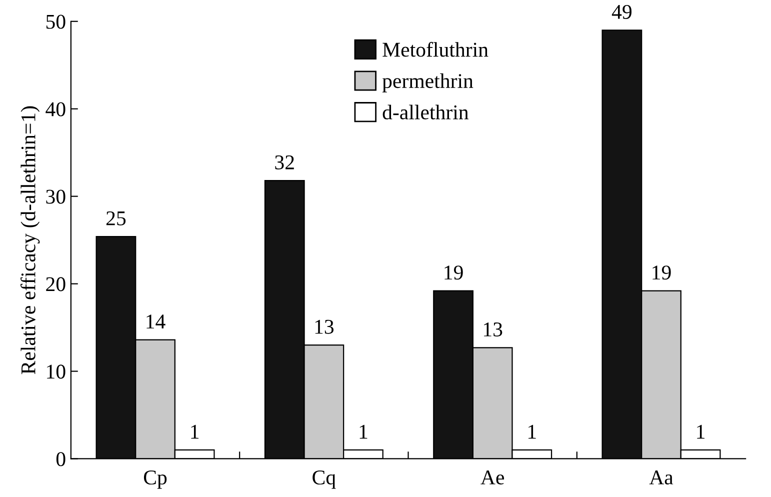 The image size is (771, 497). Describe the element at coordinates (324, 479) in the screenshot. I see `x-tick-label: Cq` at that location.